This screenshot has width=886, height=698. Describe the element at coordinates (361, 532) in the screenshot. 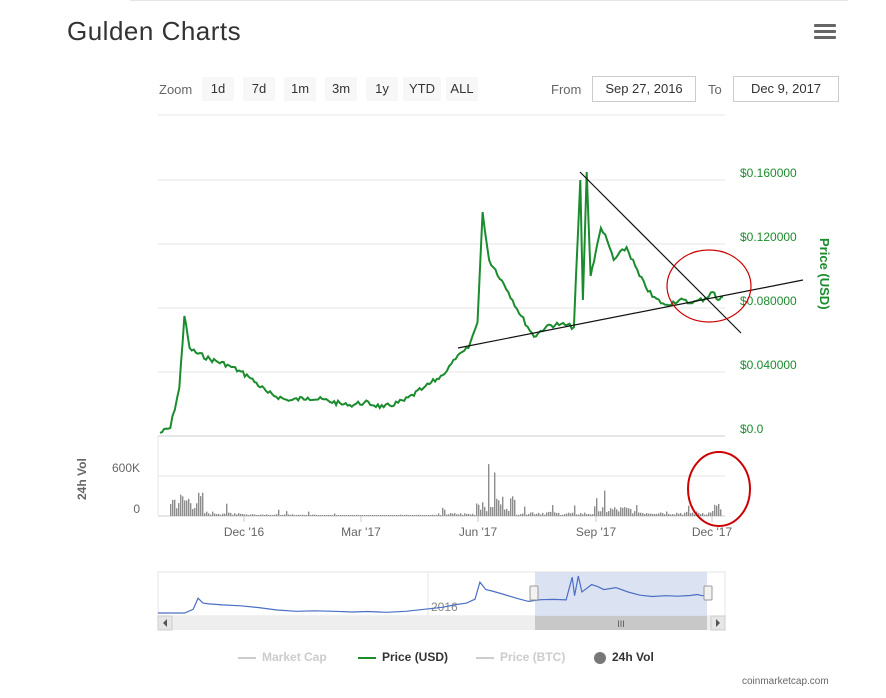

I see `x-tick-label: Mar '17` at that location.